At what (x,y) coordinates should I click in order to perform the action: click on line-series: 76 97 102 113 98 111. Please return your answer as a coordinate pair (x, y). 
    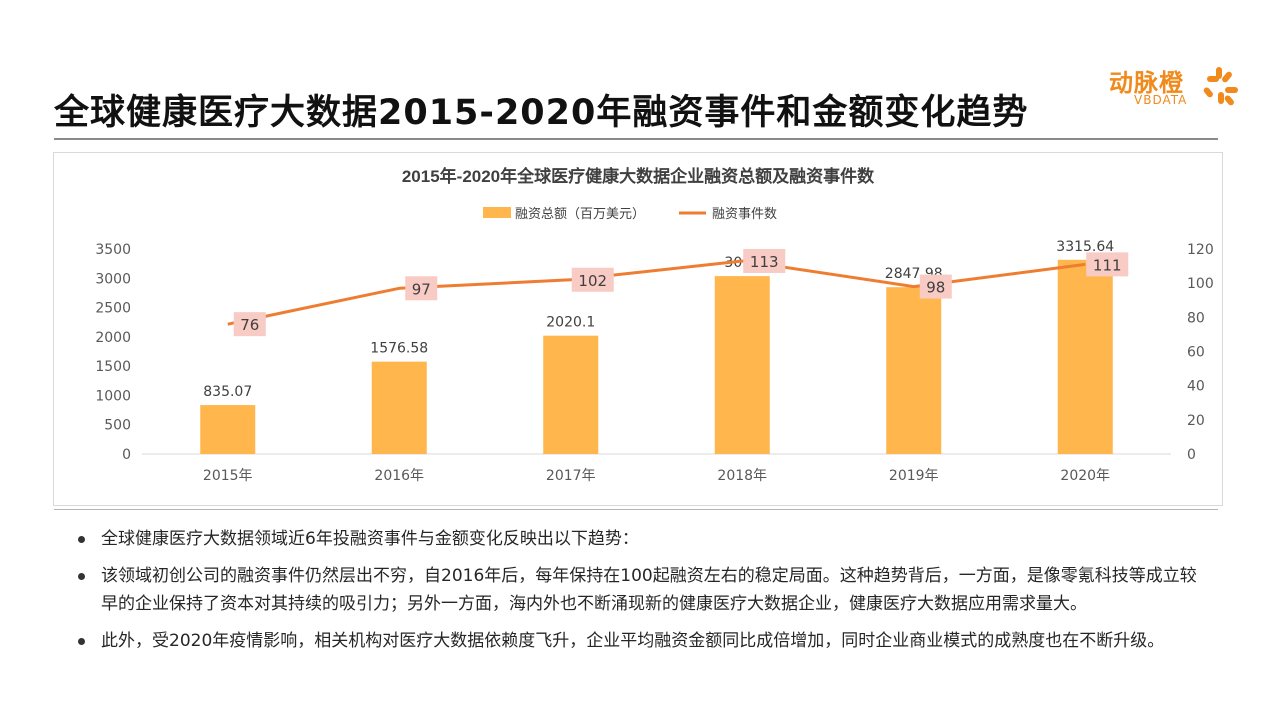
    Looking at the image, I should click on (678, 292).